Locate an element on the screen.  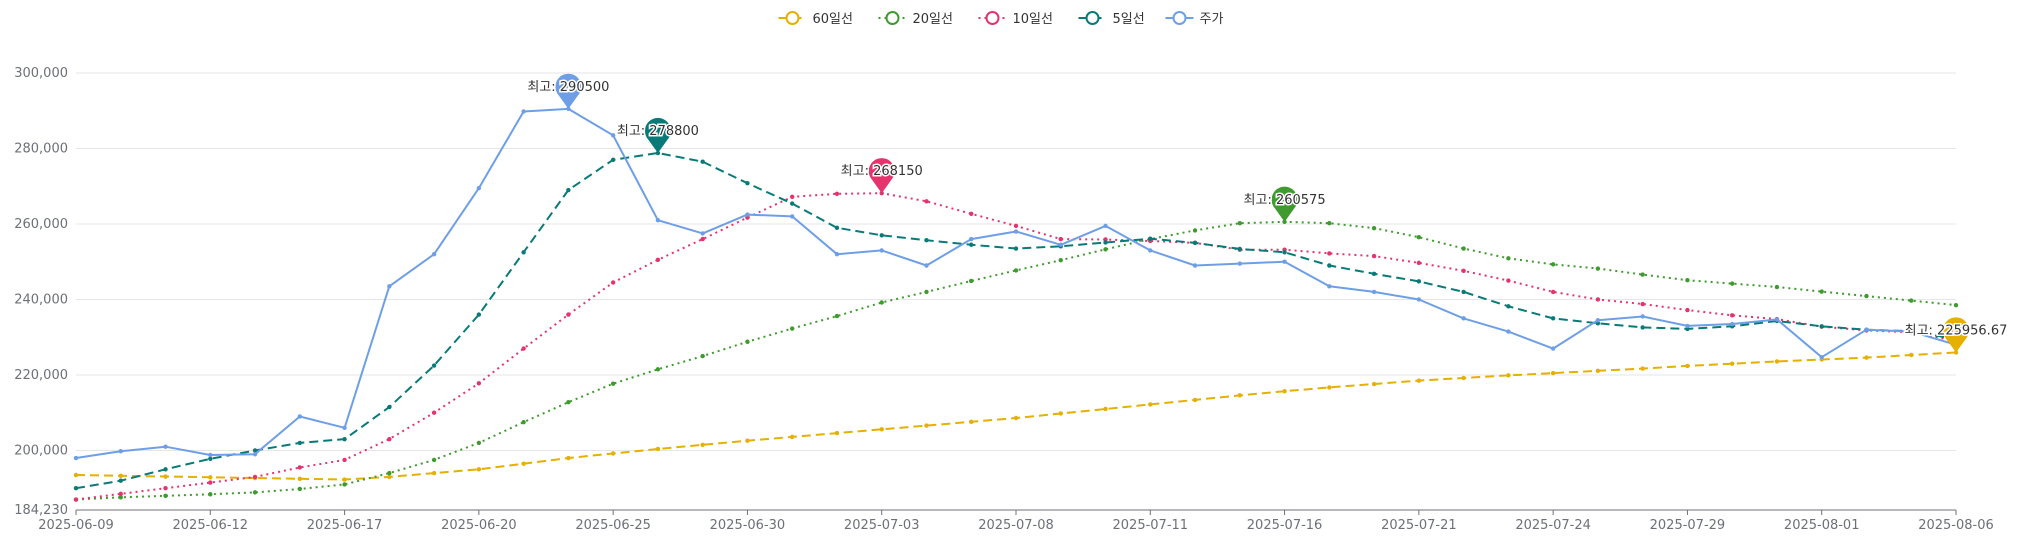
legend-label: 20일선 is located at coordinates (933, 19).